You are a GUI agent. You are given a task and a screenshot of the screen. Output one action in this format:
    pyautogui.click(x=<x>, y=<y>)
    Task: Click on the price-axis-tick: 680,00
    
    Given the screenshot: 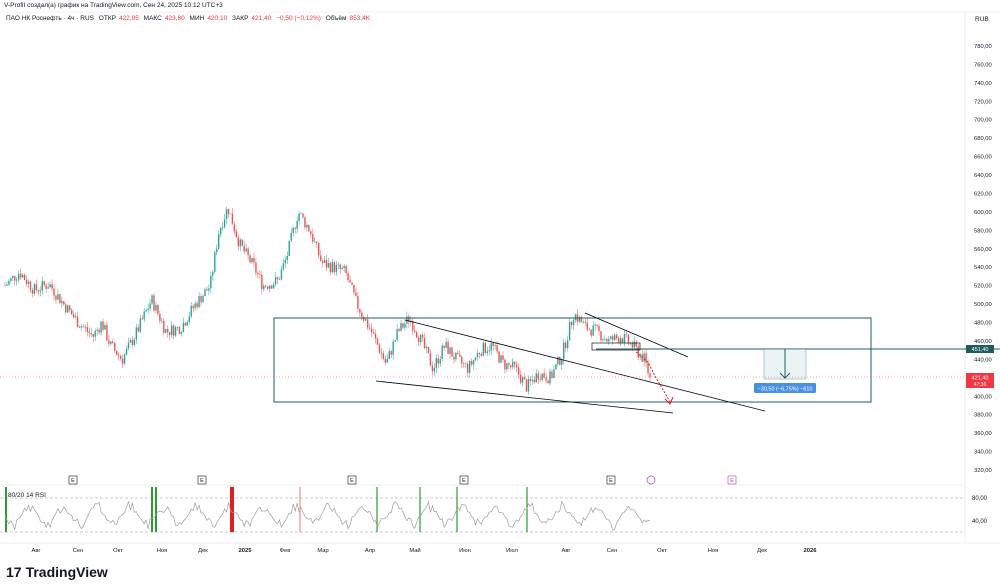 What is the action you would take?
    pyautogui.click(x=983, y=139)
    